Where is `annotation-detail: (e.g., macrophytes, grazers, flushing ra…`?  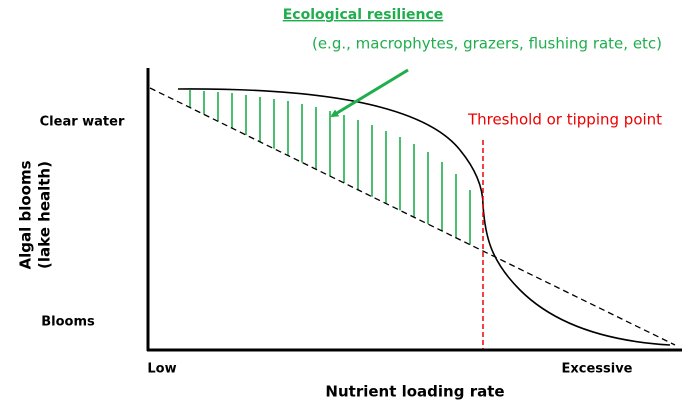
annotation-detail: (e.g., macrophytes, grazers, flushing ra… is located at coordinates (487, 44).